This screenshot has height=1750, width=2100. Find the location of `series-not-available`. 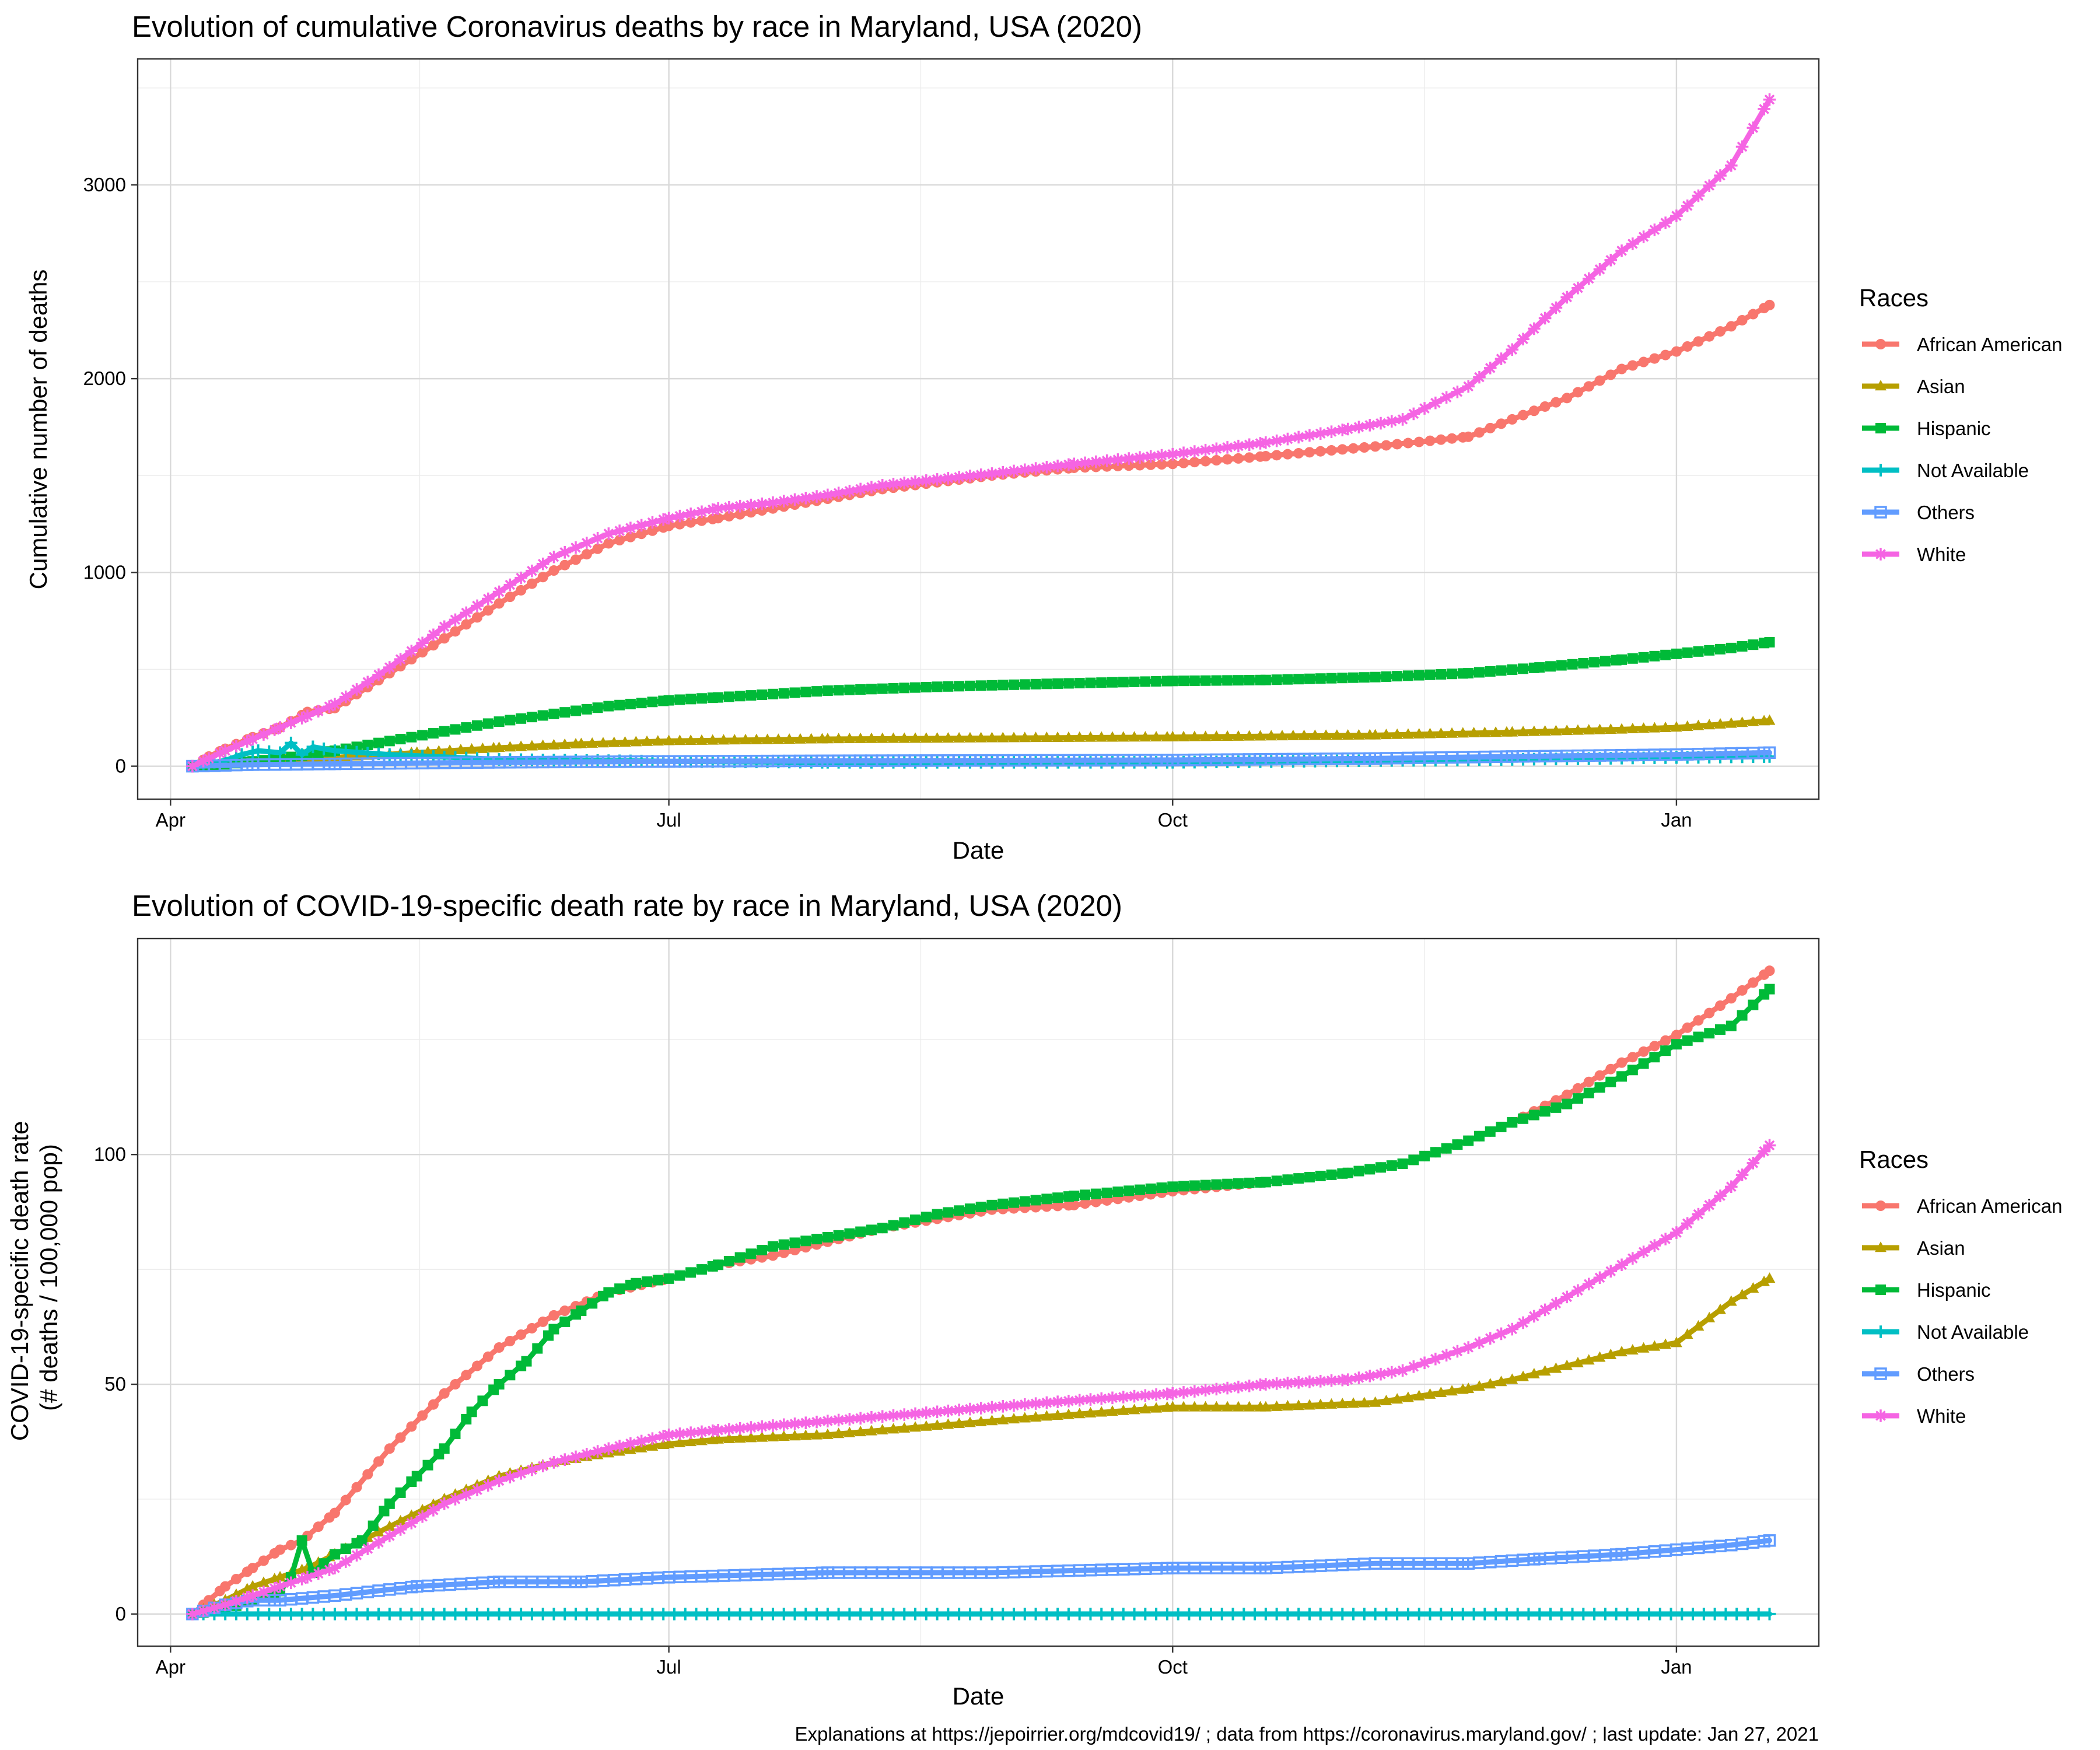

series-not-available is located at coordinates (981, 1614).